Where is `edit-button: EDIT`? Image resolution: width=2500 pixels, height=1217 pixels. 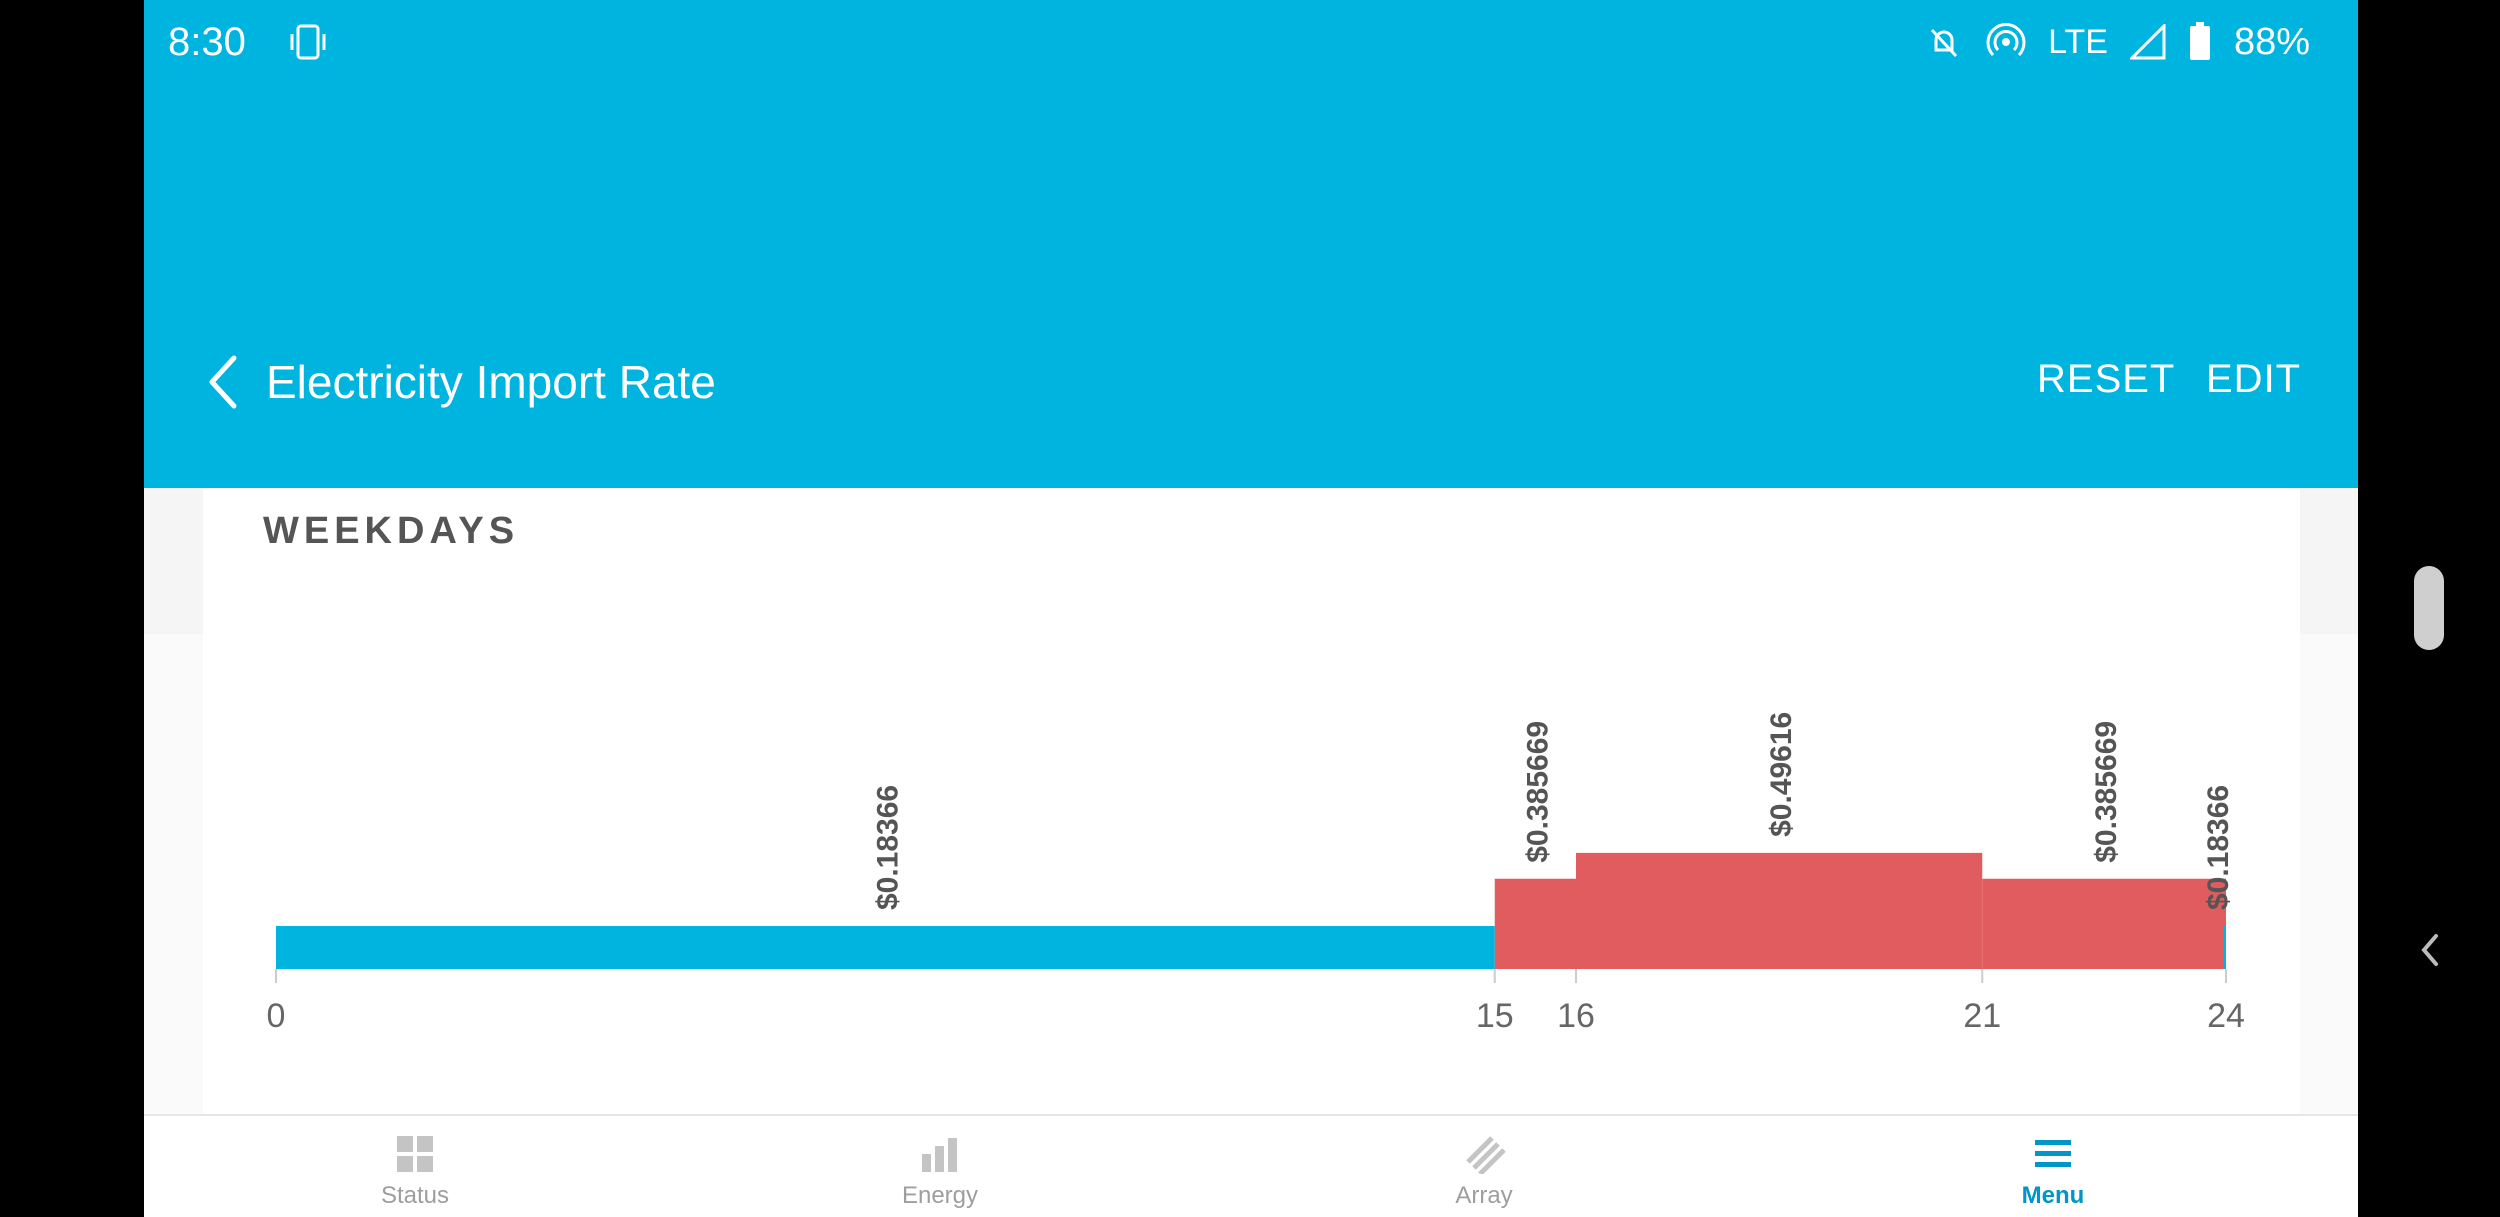 edit-button: EDIT is located at coordinates (2254, 379).